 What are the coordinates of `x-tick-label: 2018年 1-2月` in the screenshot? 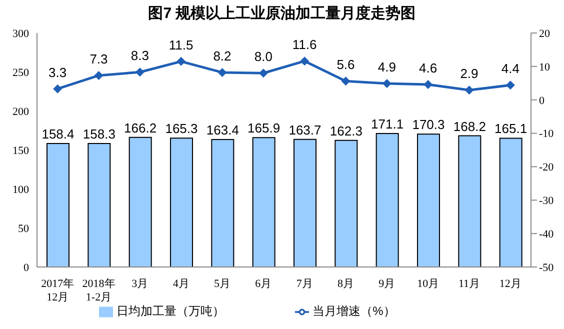 It's located at (99, 291).